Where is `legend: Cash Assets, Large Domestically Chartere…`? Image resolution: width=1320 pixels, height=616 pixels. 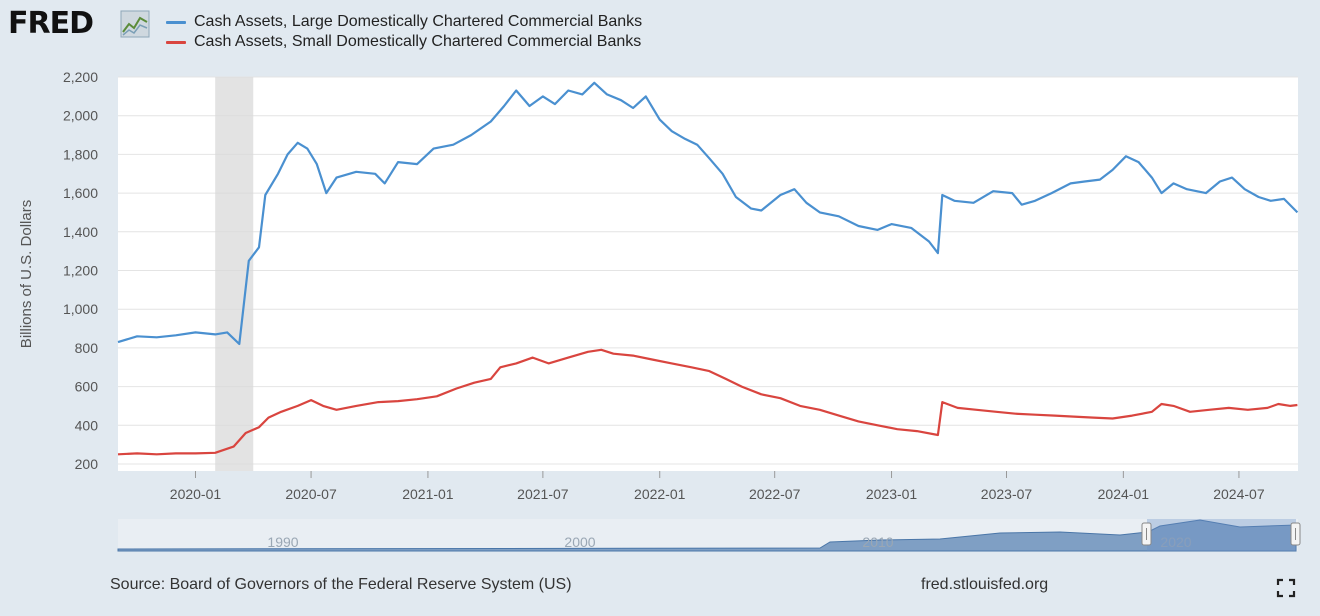 legend: Cash Assets, Large Domestically Chartere… is located at coordinates (404, 32).